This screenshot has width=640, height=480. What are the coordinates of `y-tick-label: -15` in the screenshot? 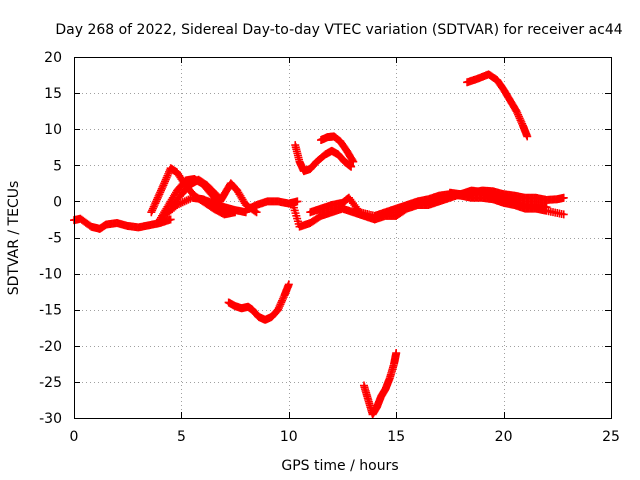 It's located at (50, 311).